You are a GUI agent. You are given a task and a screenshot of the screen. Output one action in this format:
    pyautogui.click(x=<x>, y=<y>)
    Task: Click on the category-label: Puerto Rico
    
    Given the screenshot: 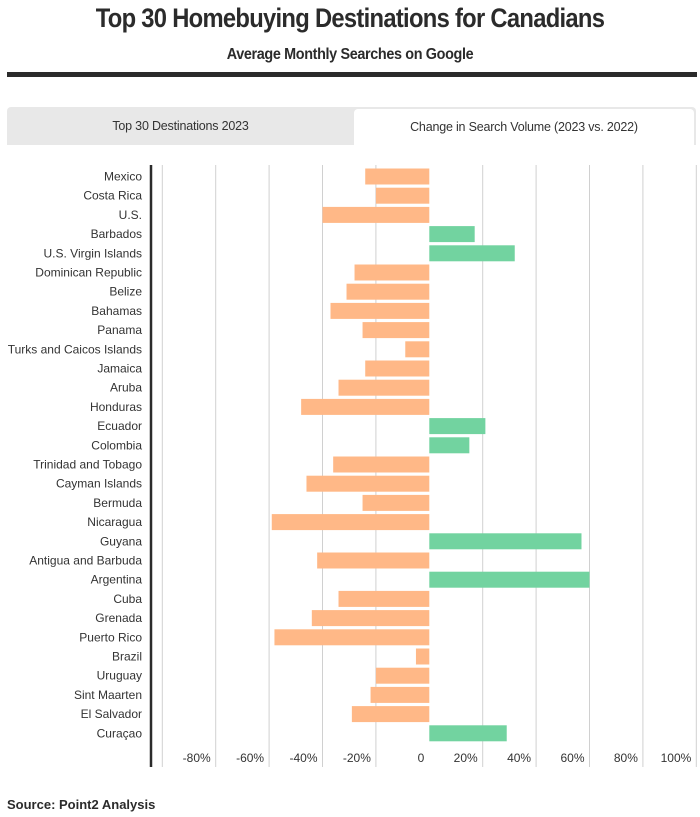 What is the action you would take?
    pyautogui.click(x=110, y=637)
    